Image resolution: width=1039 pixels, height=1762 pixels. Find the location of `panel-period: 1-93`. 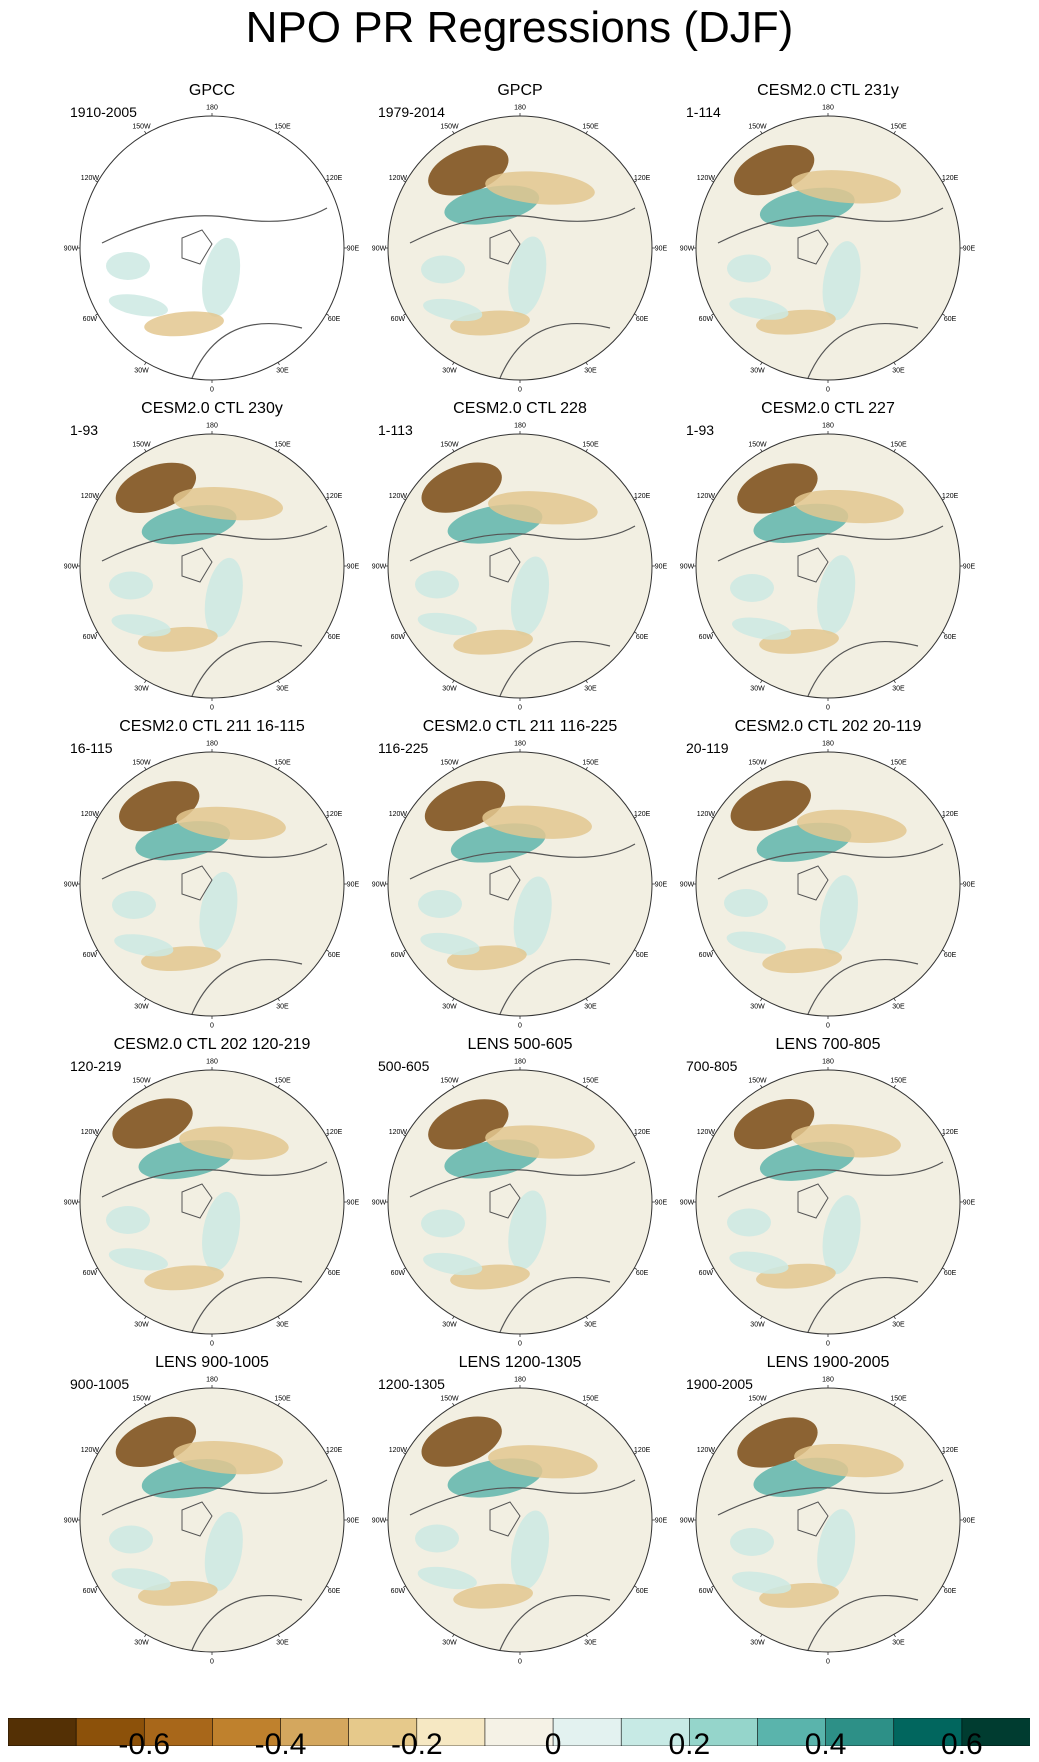

panel-period: 1-93 is located at coordinates (84, 430).